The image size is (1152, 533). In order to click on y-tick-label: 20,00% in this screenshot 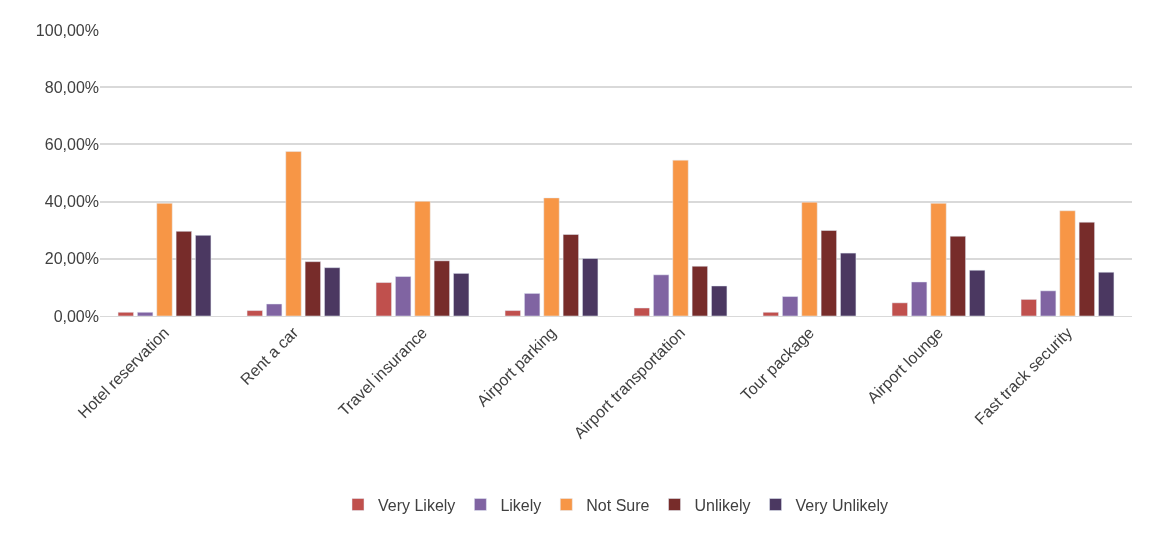, I will do `click(71, 259)`.